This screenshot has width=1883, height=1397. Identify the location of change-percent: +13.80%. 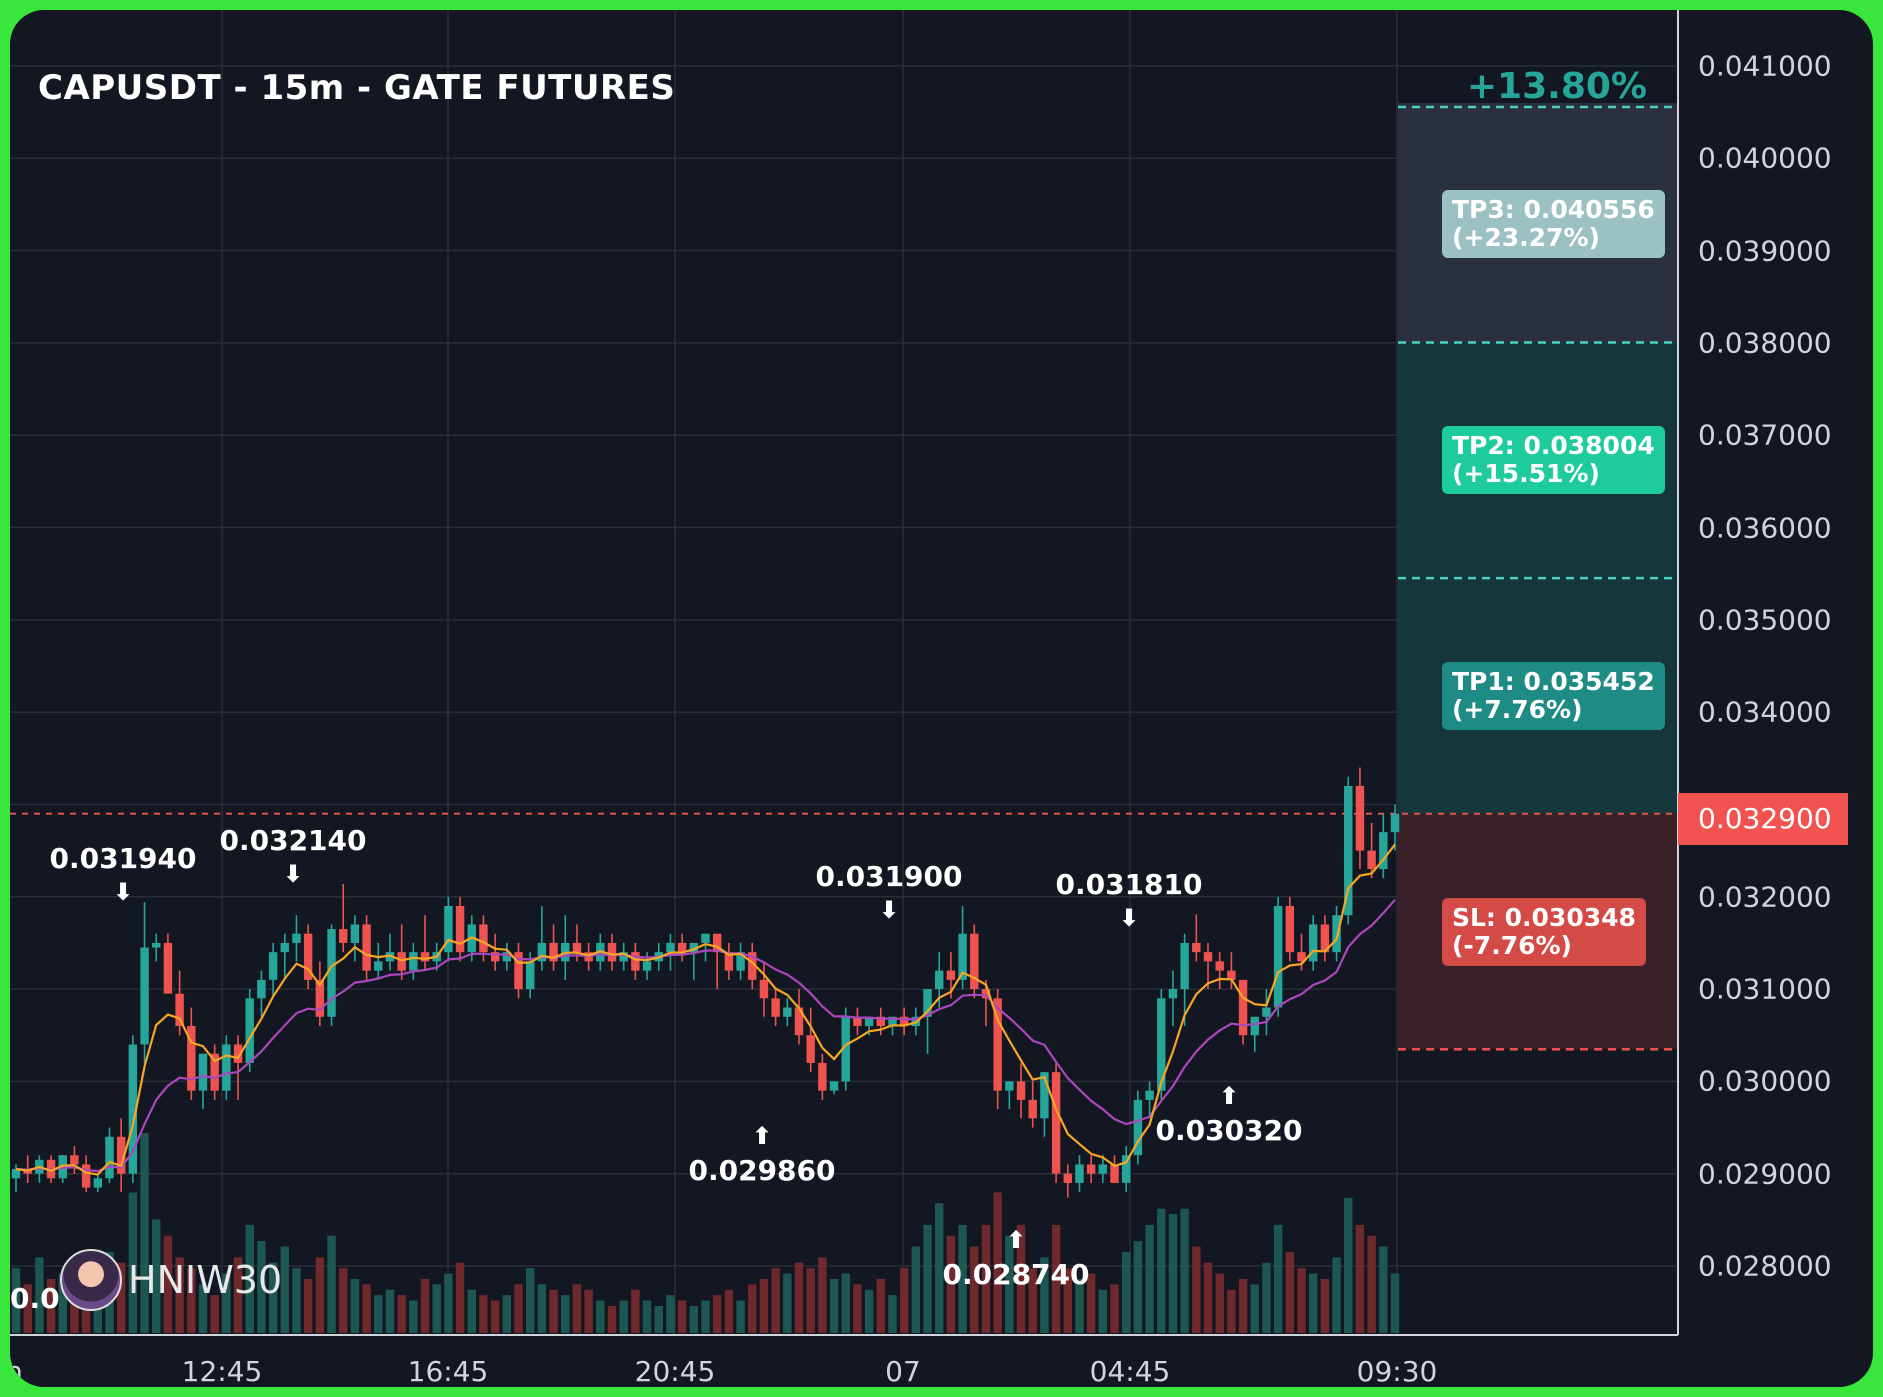
(1556, 86).